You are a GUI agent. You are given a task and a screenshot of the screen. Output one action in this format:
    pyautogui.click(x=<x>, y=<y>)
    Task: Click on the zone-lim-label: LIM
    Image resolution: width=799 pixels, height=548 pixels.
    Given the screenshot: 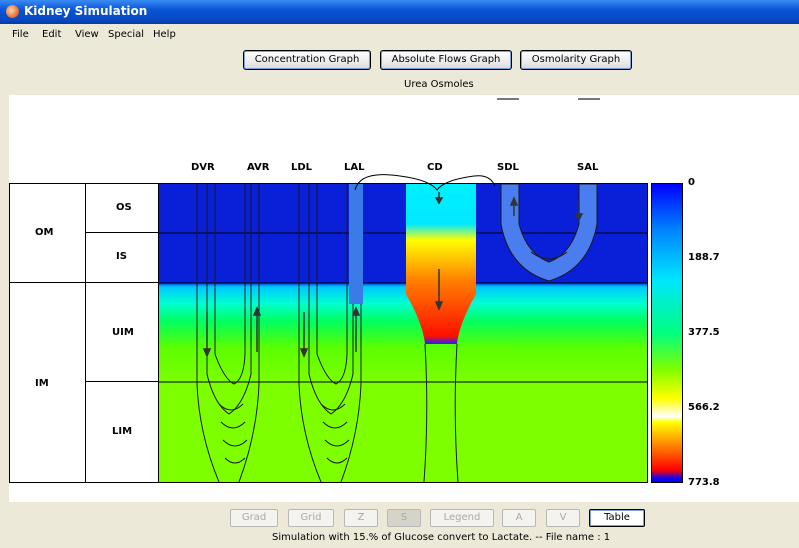 What is the action you would take?
    pyautogui.click(x=122, y=431)
    